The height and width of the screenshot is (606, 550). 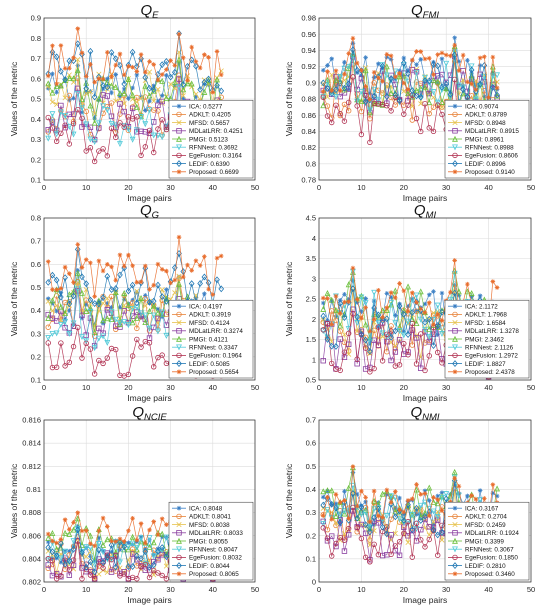 I want to click on legend-entry: MFSD: 0.4124, so click(x=209, y=323).